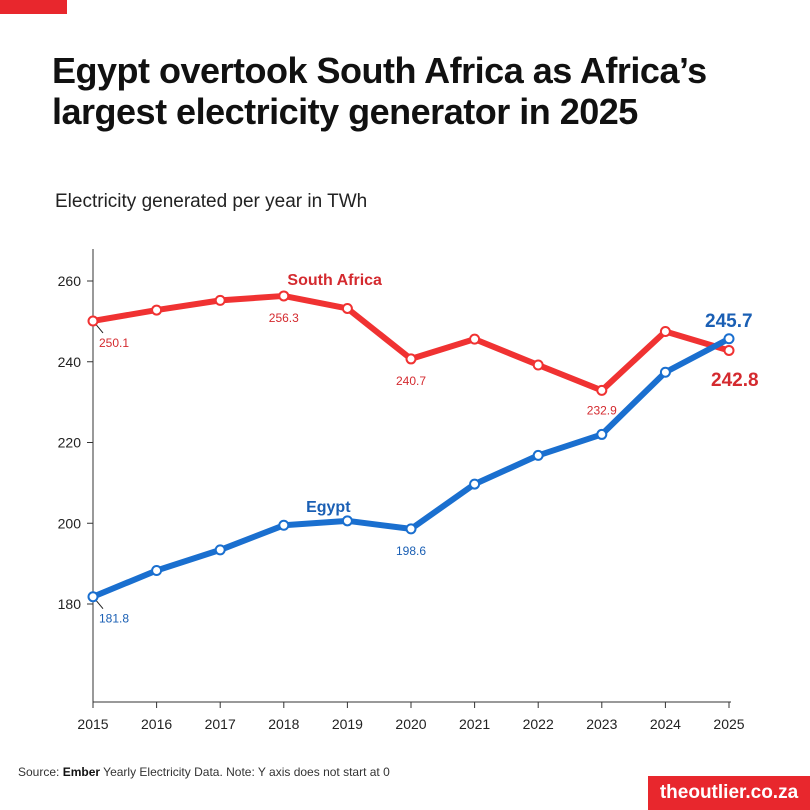 The image size is (810, 810). I want to click on south_africa-end-label: 242.8, so click(735, 380).